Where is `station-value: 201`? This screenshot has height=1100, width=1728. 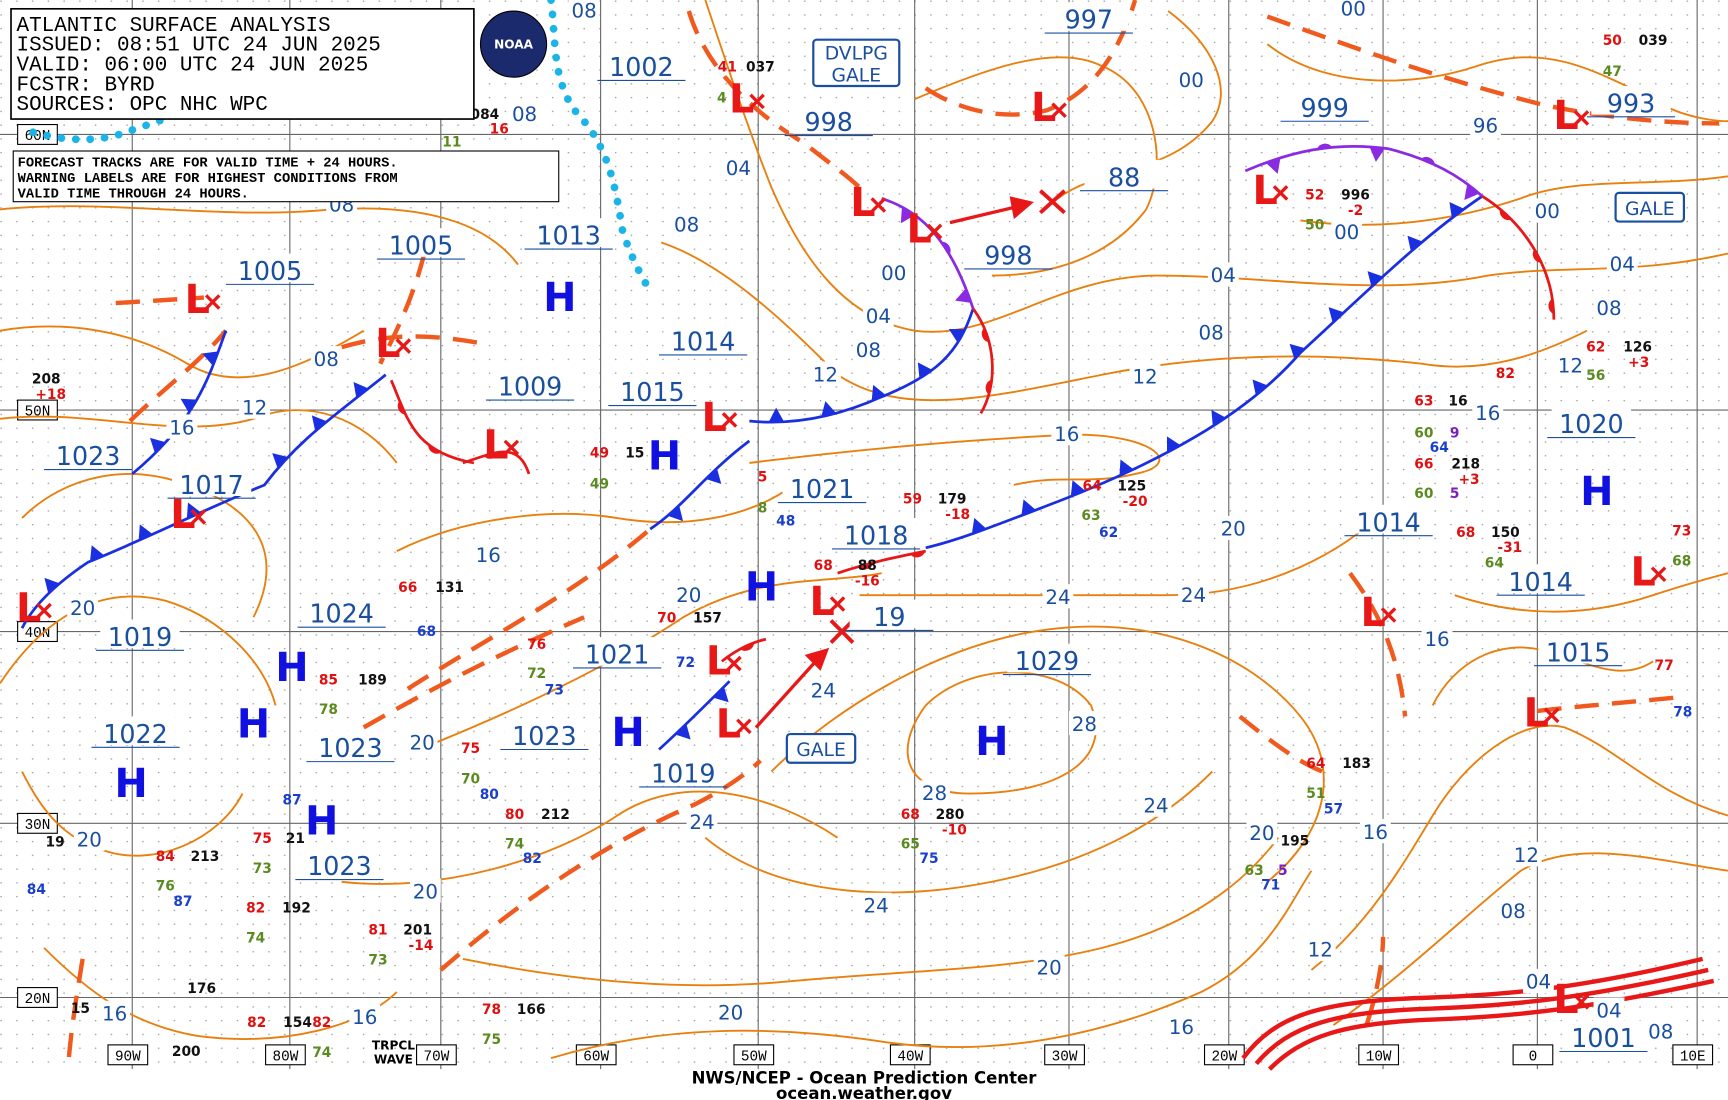
station-value: 201 is located at coordinates (417, 931).